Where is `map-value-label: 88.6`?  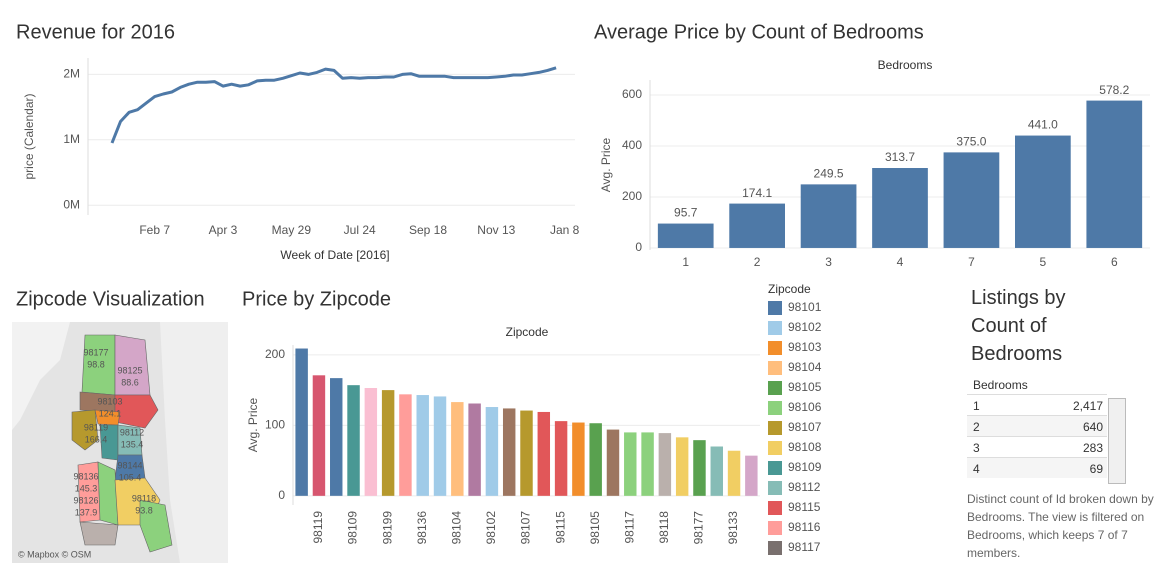
map-value-label: 88.6 is located at coordinates (130, 382).